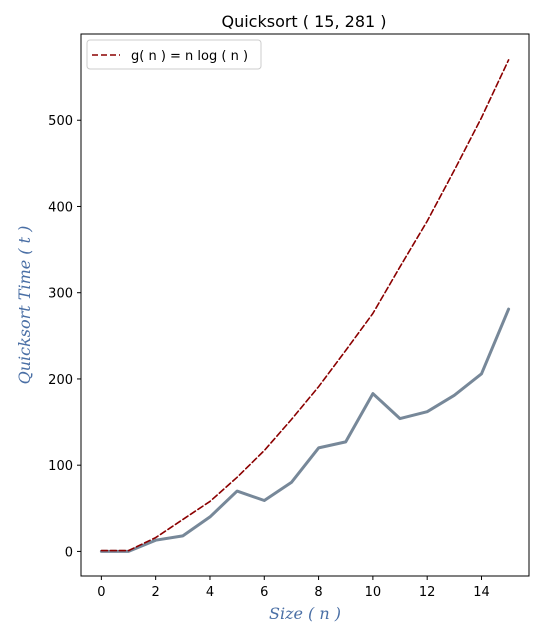  Describe the element at coordinates (24, 305) in the screenshot. I see `y-axis-label: Quicksort Time ( t )` at that location.